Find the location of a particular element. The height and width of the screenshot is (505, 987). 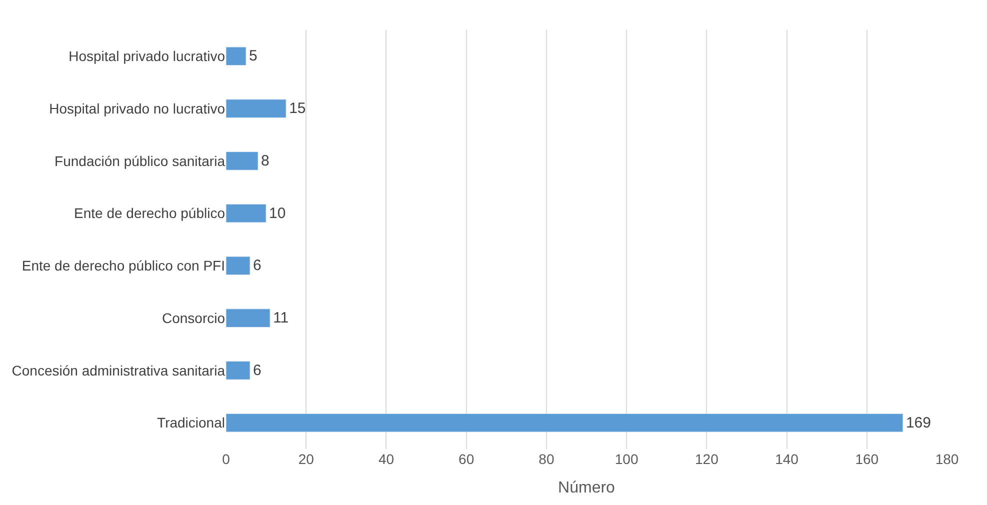

x-tick-label: 160 is located at coordinates (867, 459).